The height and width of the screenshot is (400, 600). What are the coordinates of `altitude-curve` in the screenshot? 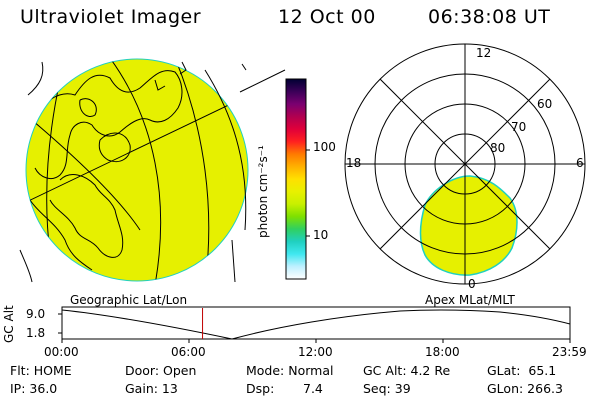 It's located at (316, 324).